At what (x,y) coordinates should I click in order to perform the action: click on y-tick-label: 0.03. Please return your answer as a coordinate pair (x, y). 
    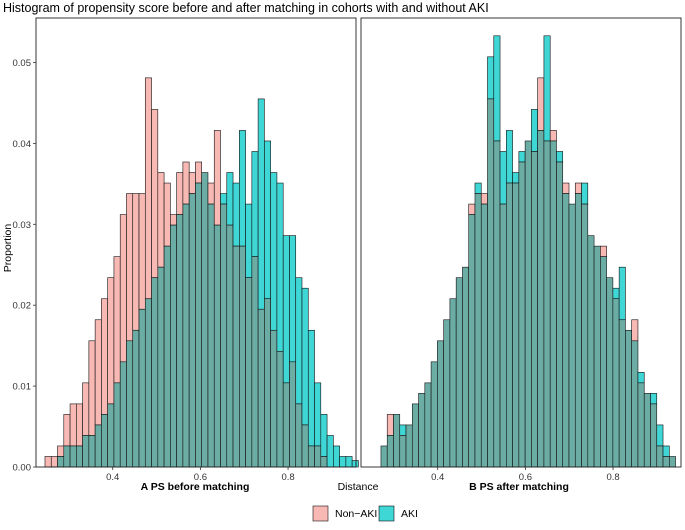
    Looking at the image, I should click on (22, 225).